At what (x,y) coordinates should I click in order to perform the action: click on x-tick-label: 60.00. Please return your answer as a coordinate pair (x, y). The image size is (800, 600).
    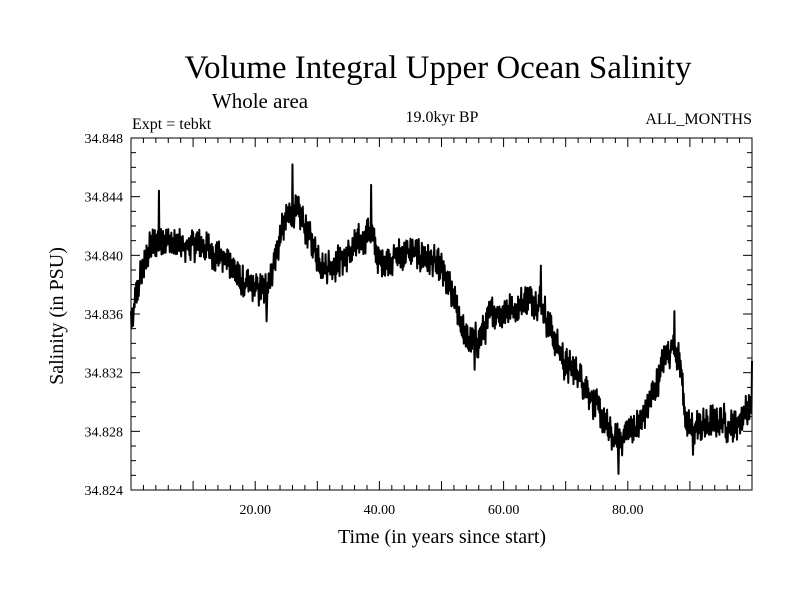
    Looking at the image, I should click on (504, 510).